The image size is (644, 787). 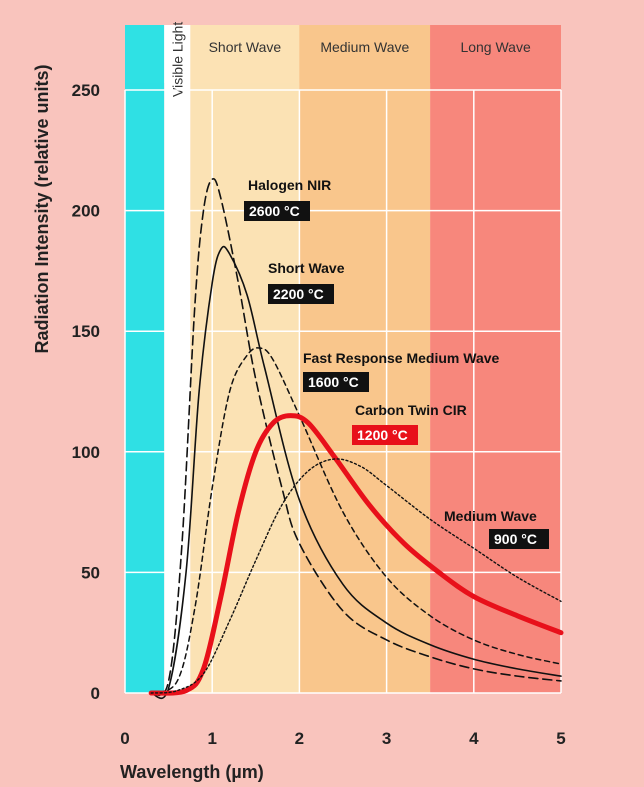 What do you see at coordinates (95, 693) in the screenshot?
I see `y-tick-label-0: 0` at bounding box center [95, 693].